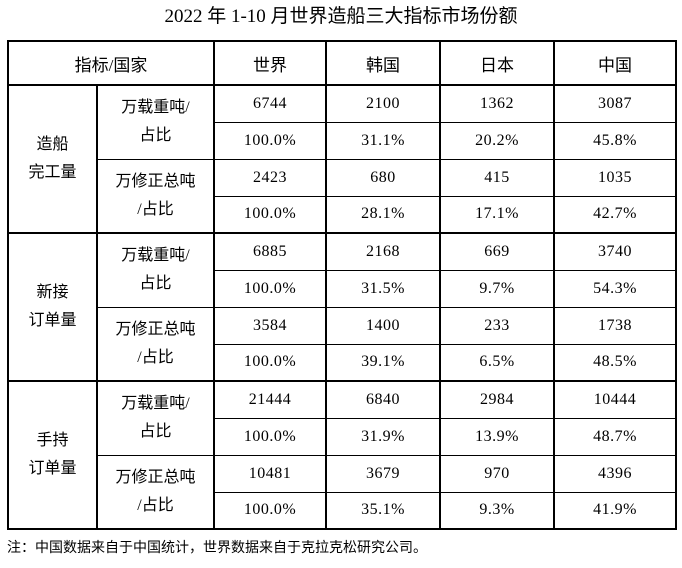 Image resolution: width=682 pixels, height=568 pixels. I want to click on share-cell: 48.5%, so click(615, 362).